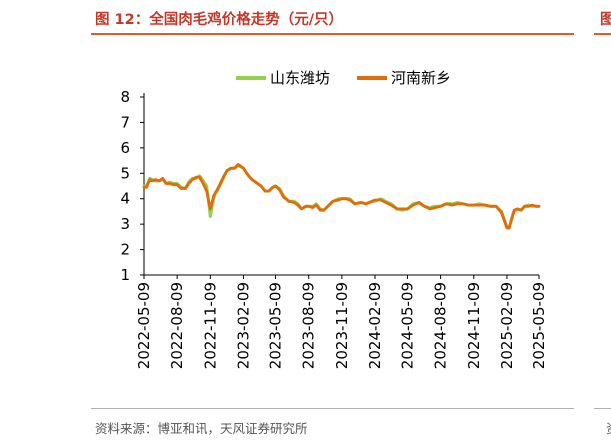 The height and width of the screenshot is (445, 611). Describe the element at coordinates (125, 148) in the screenshot. I see `y-tick-label: 6` at that location.